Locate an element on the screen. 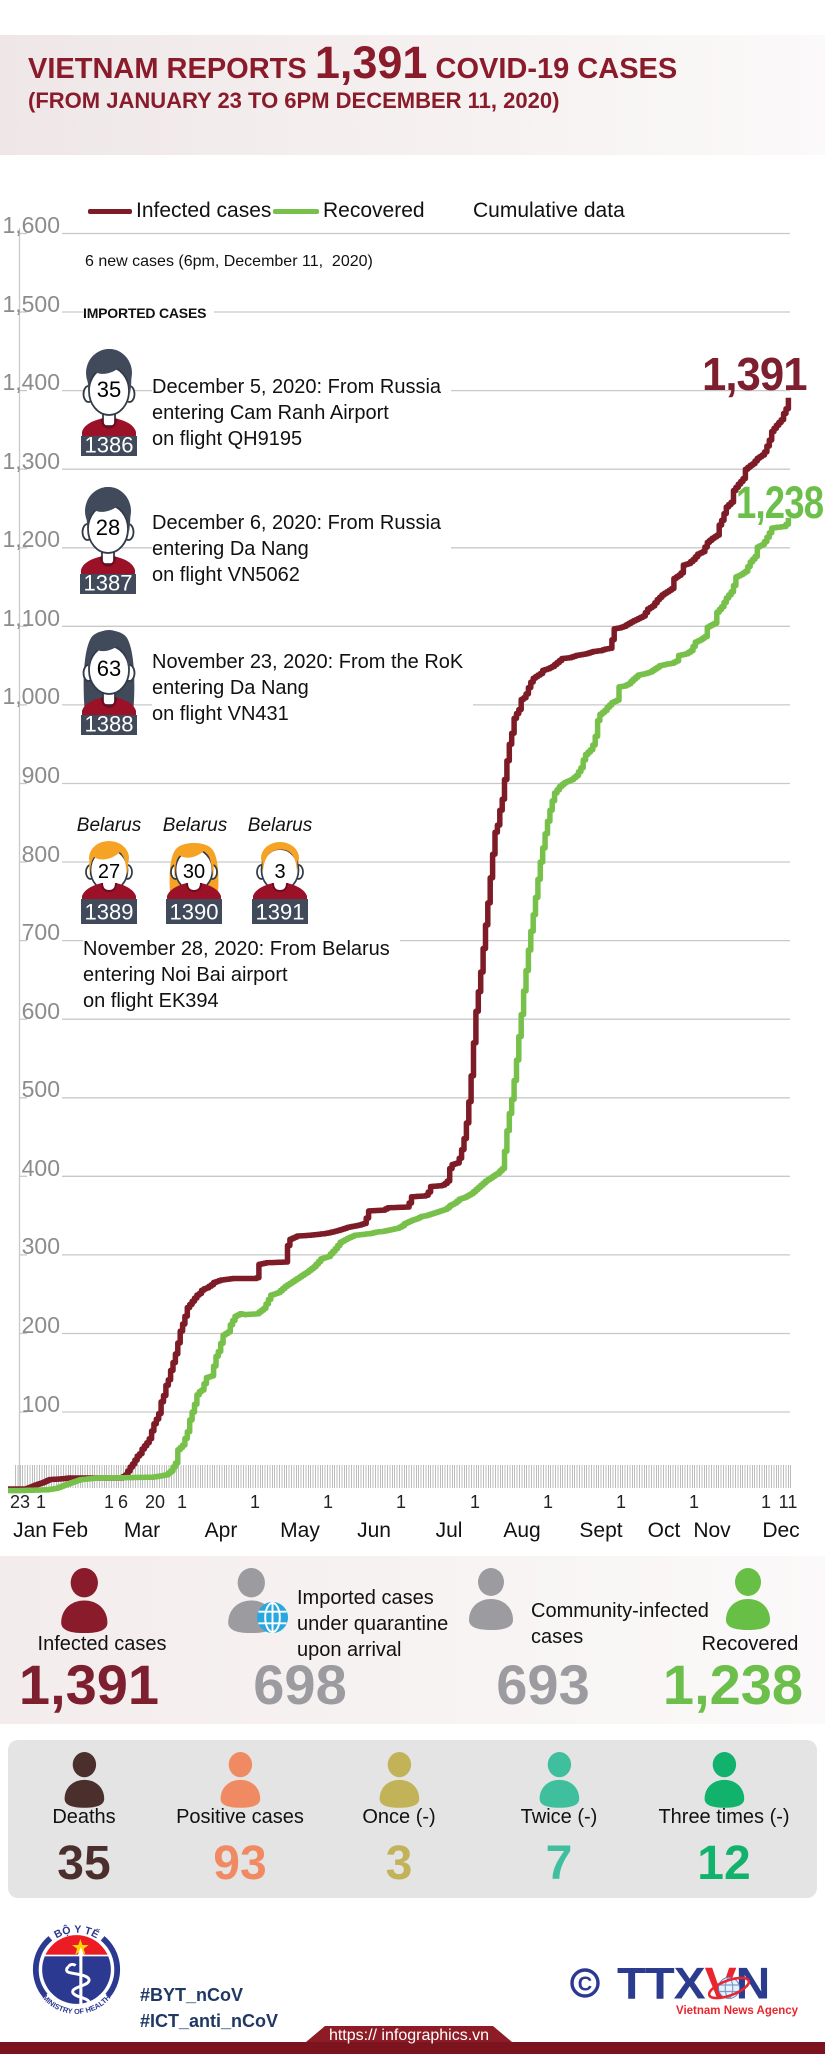  svg-text: 1387 is located at coordinates (108, 583).